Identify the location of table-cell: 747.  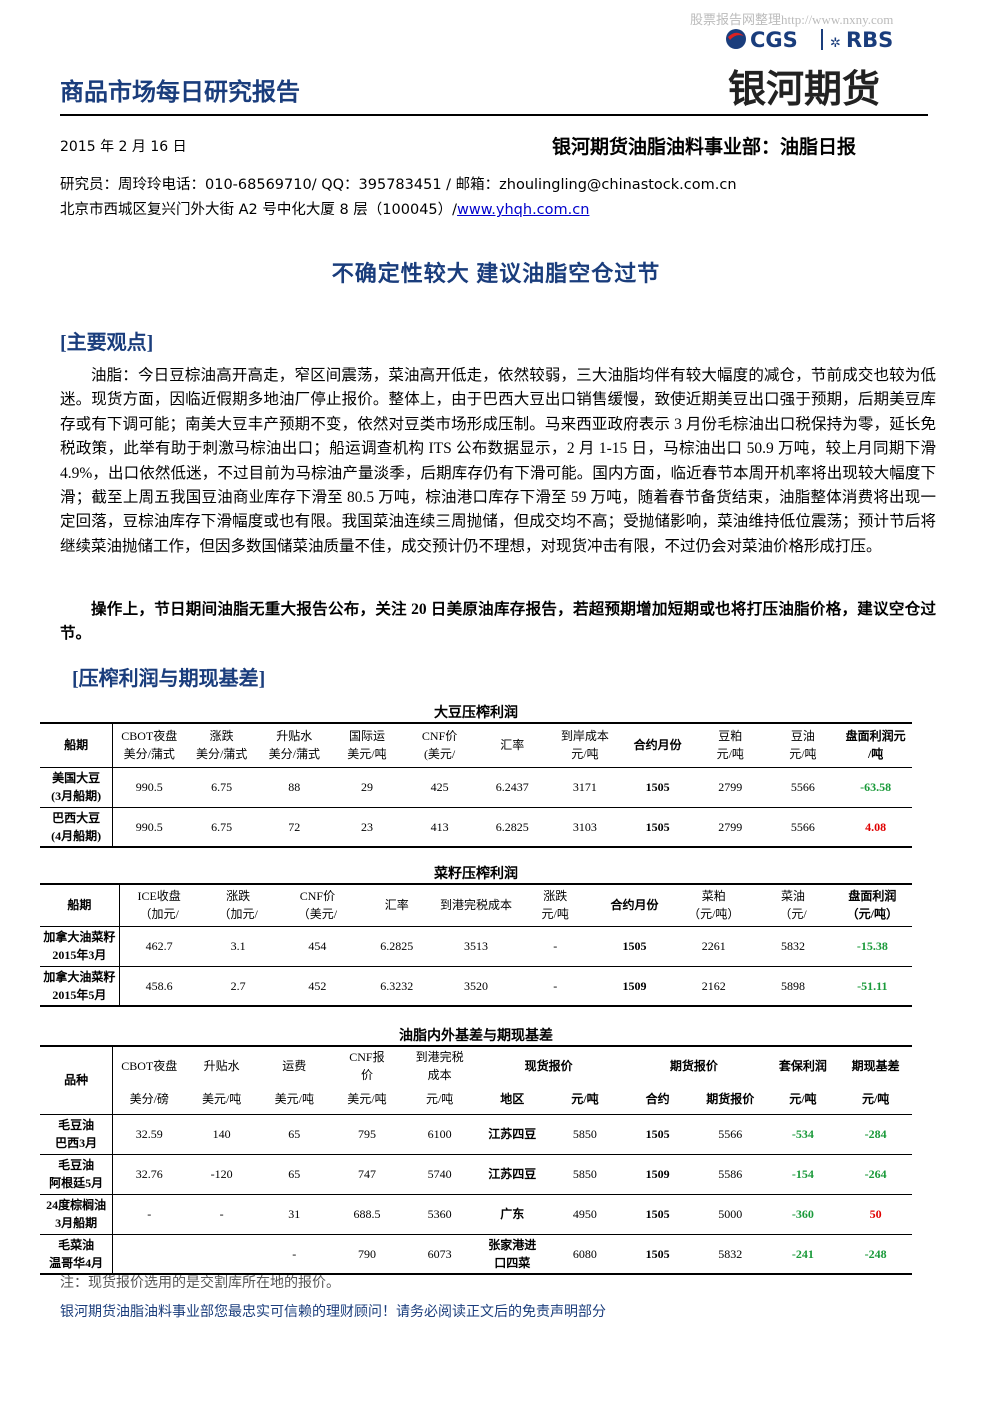
(367, 1173).